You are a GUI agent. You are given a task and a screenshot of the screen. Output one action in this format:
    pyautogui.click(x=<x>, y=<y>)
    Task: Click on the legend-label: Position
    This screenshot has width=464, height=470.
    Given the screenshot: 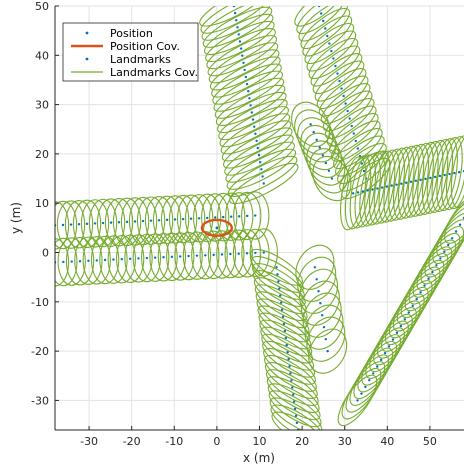 What is the action you would take?
    pyautogui.click(x=131, y=33)
    